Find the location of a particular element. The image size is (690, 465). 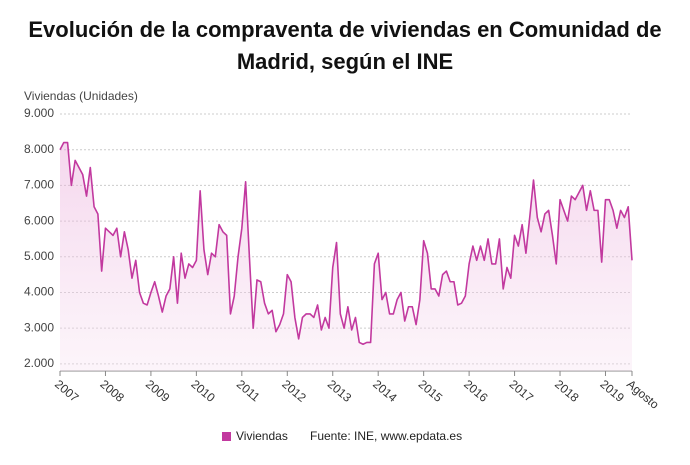

legend-label: Viviendas is located at coordinates (262, 436).